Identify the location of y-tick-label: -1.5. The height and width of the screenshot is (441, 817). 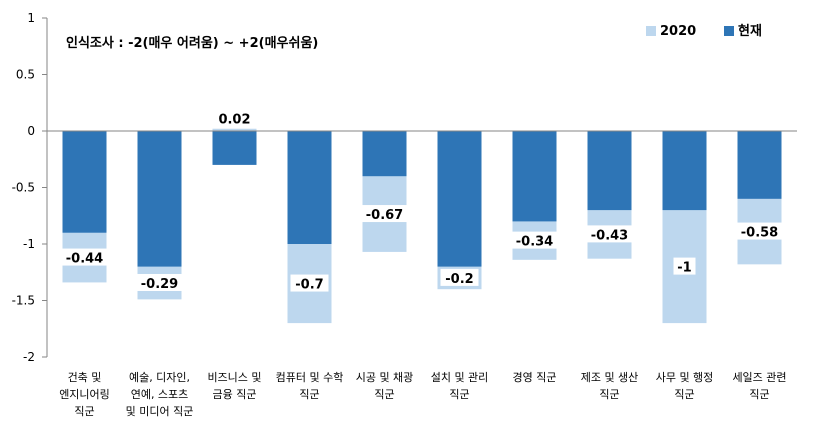
(23, 301).